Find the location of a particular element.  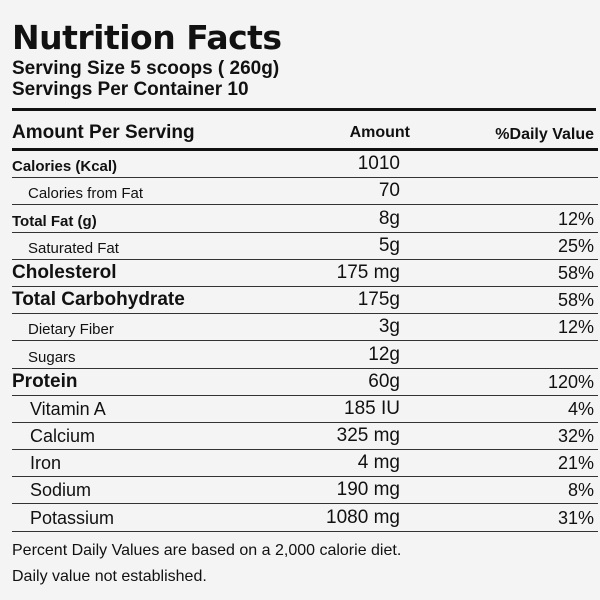

table-row: Saturated Fat 5g 25% is located at coordinates (305, 246).